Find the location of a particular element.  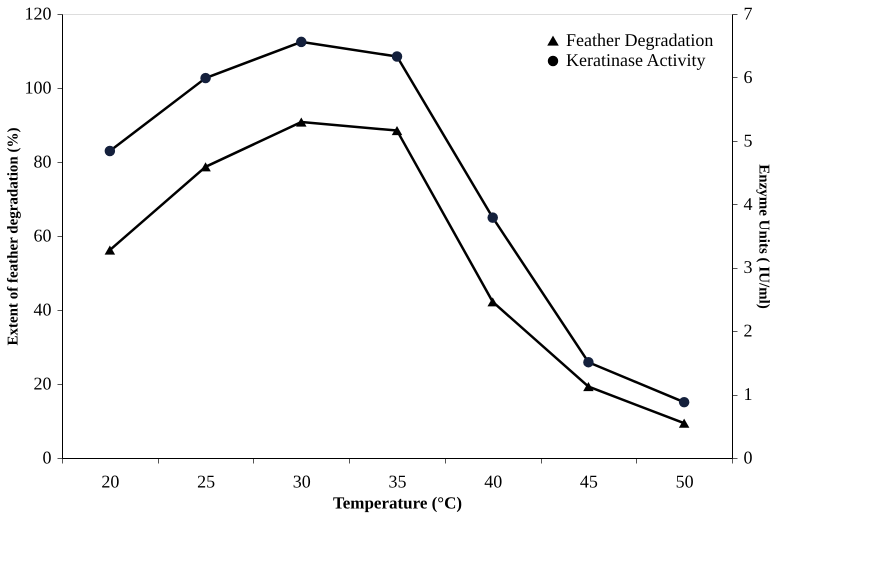

y-tick-label: 60 is located at coordinates (43, 236).